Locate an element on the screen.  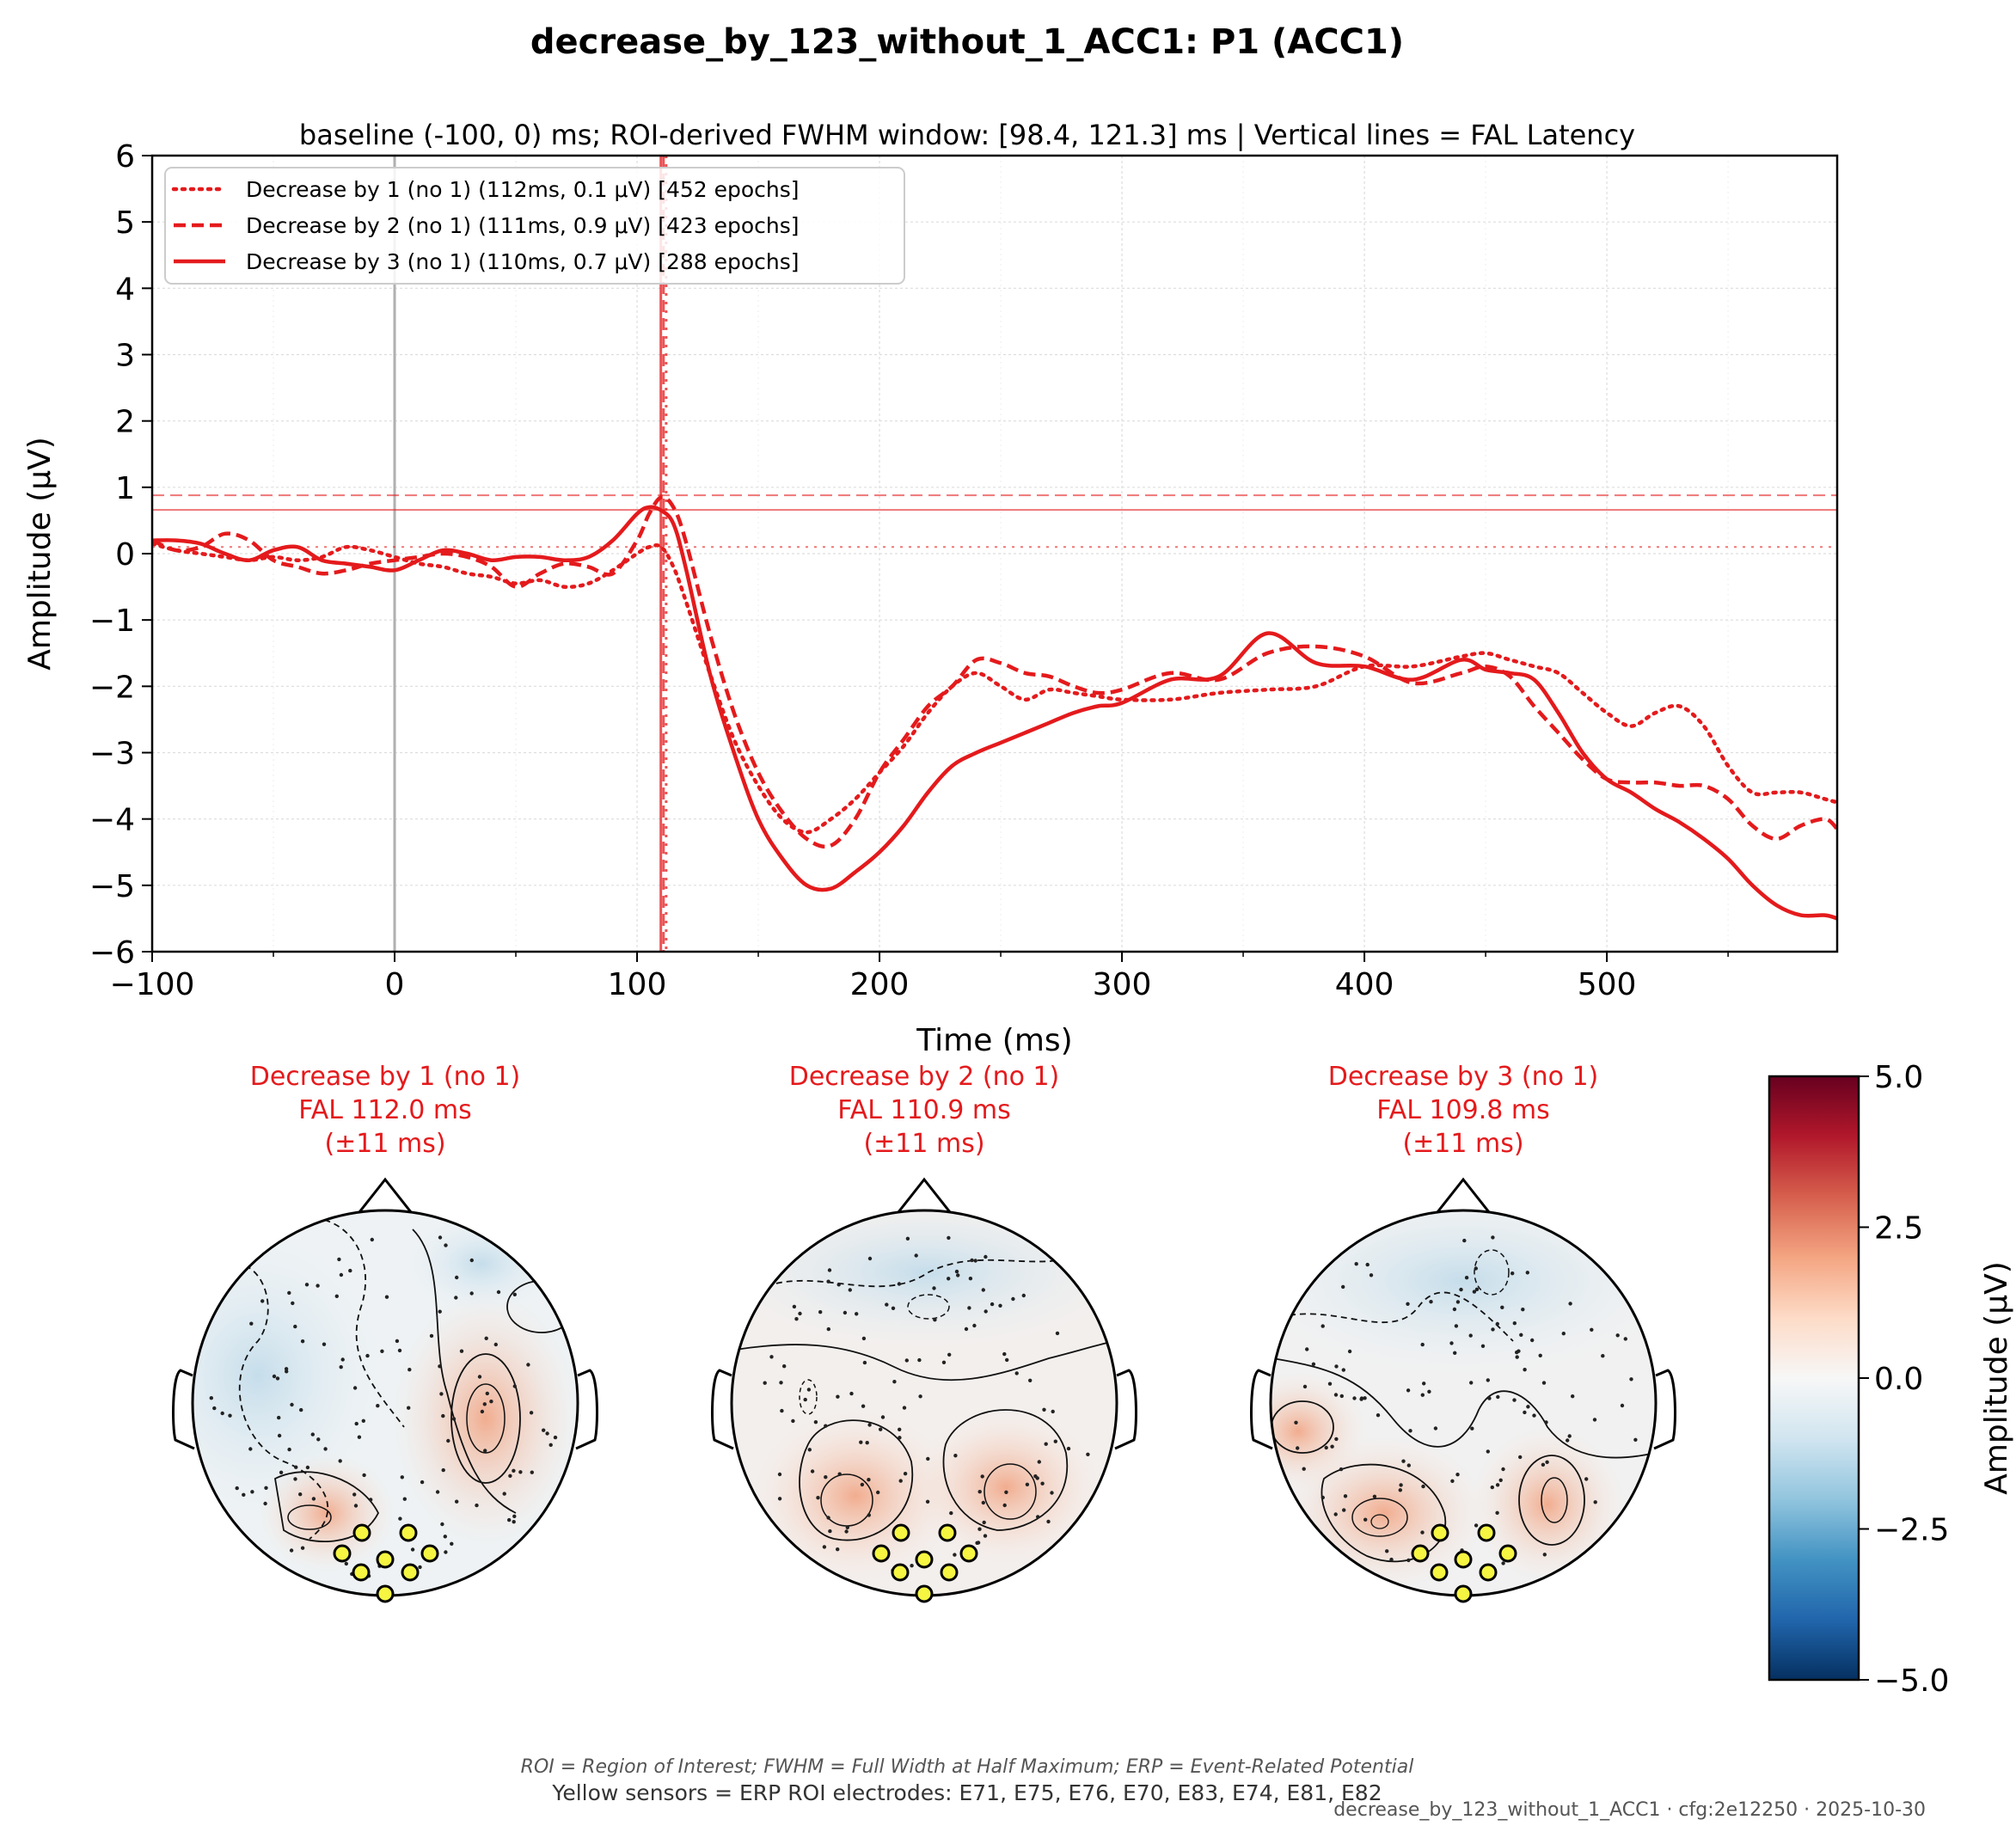
topomap-title-line: Decrease by 2 (no 1) is located at coordinates (924, 1077).